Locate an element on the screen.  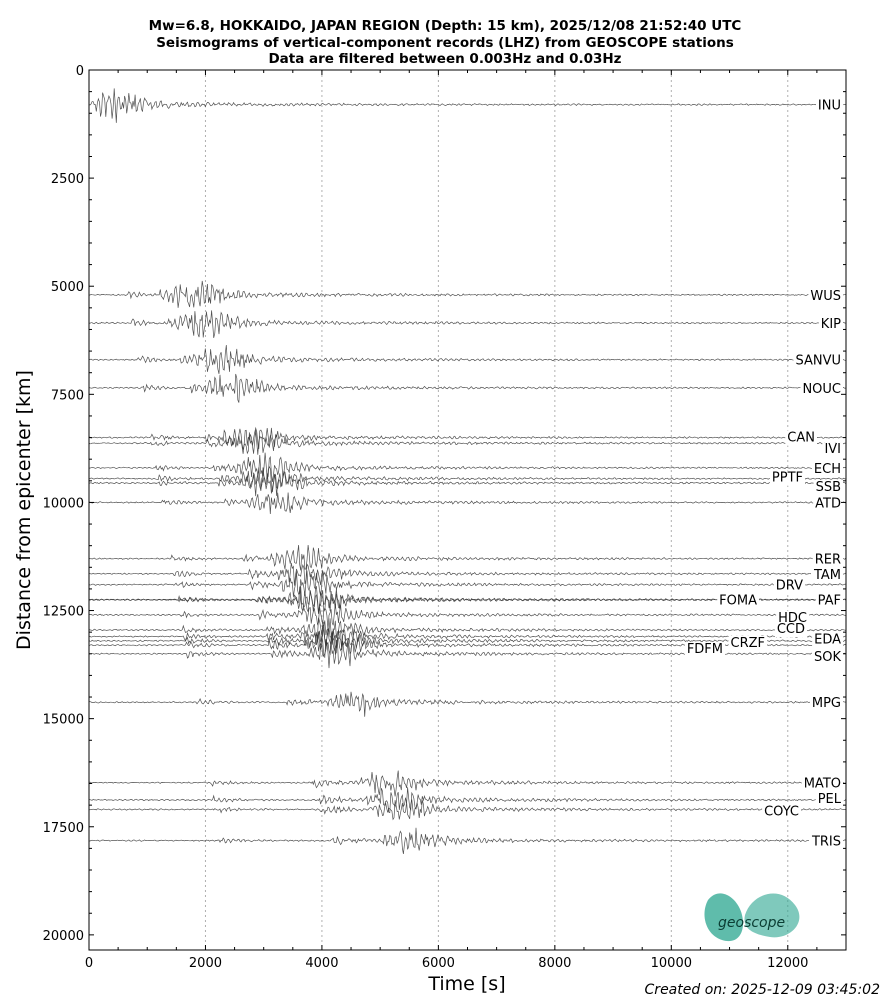
logo-text: geoscope is located at coordinates (751, 923).